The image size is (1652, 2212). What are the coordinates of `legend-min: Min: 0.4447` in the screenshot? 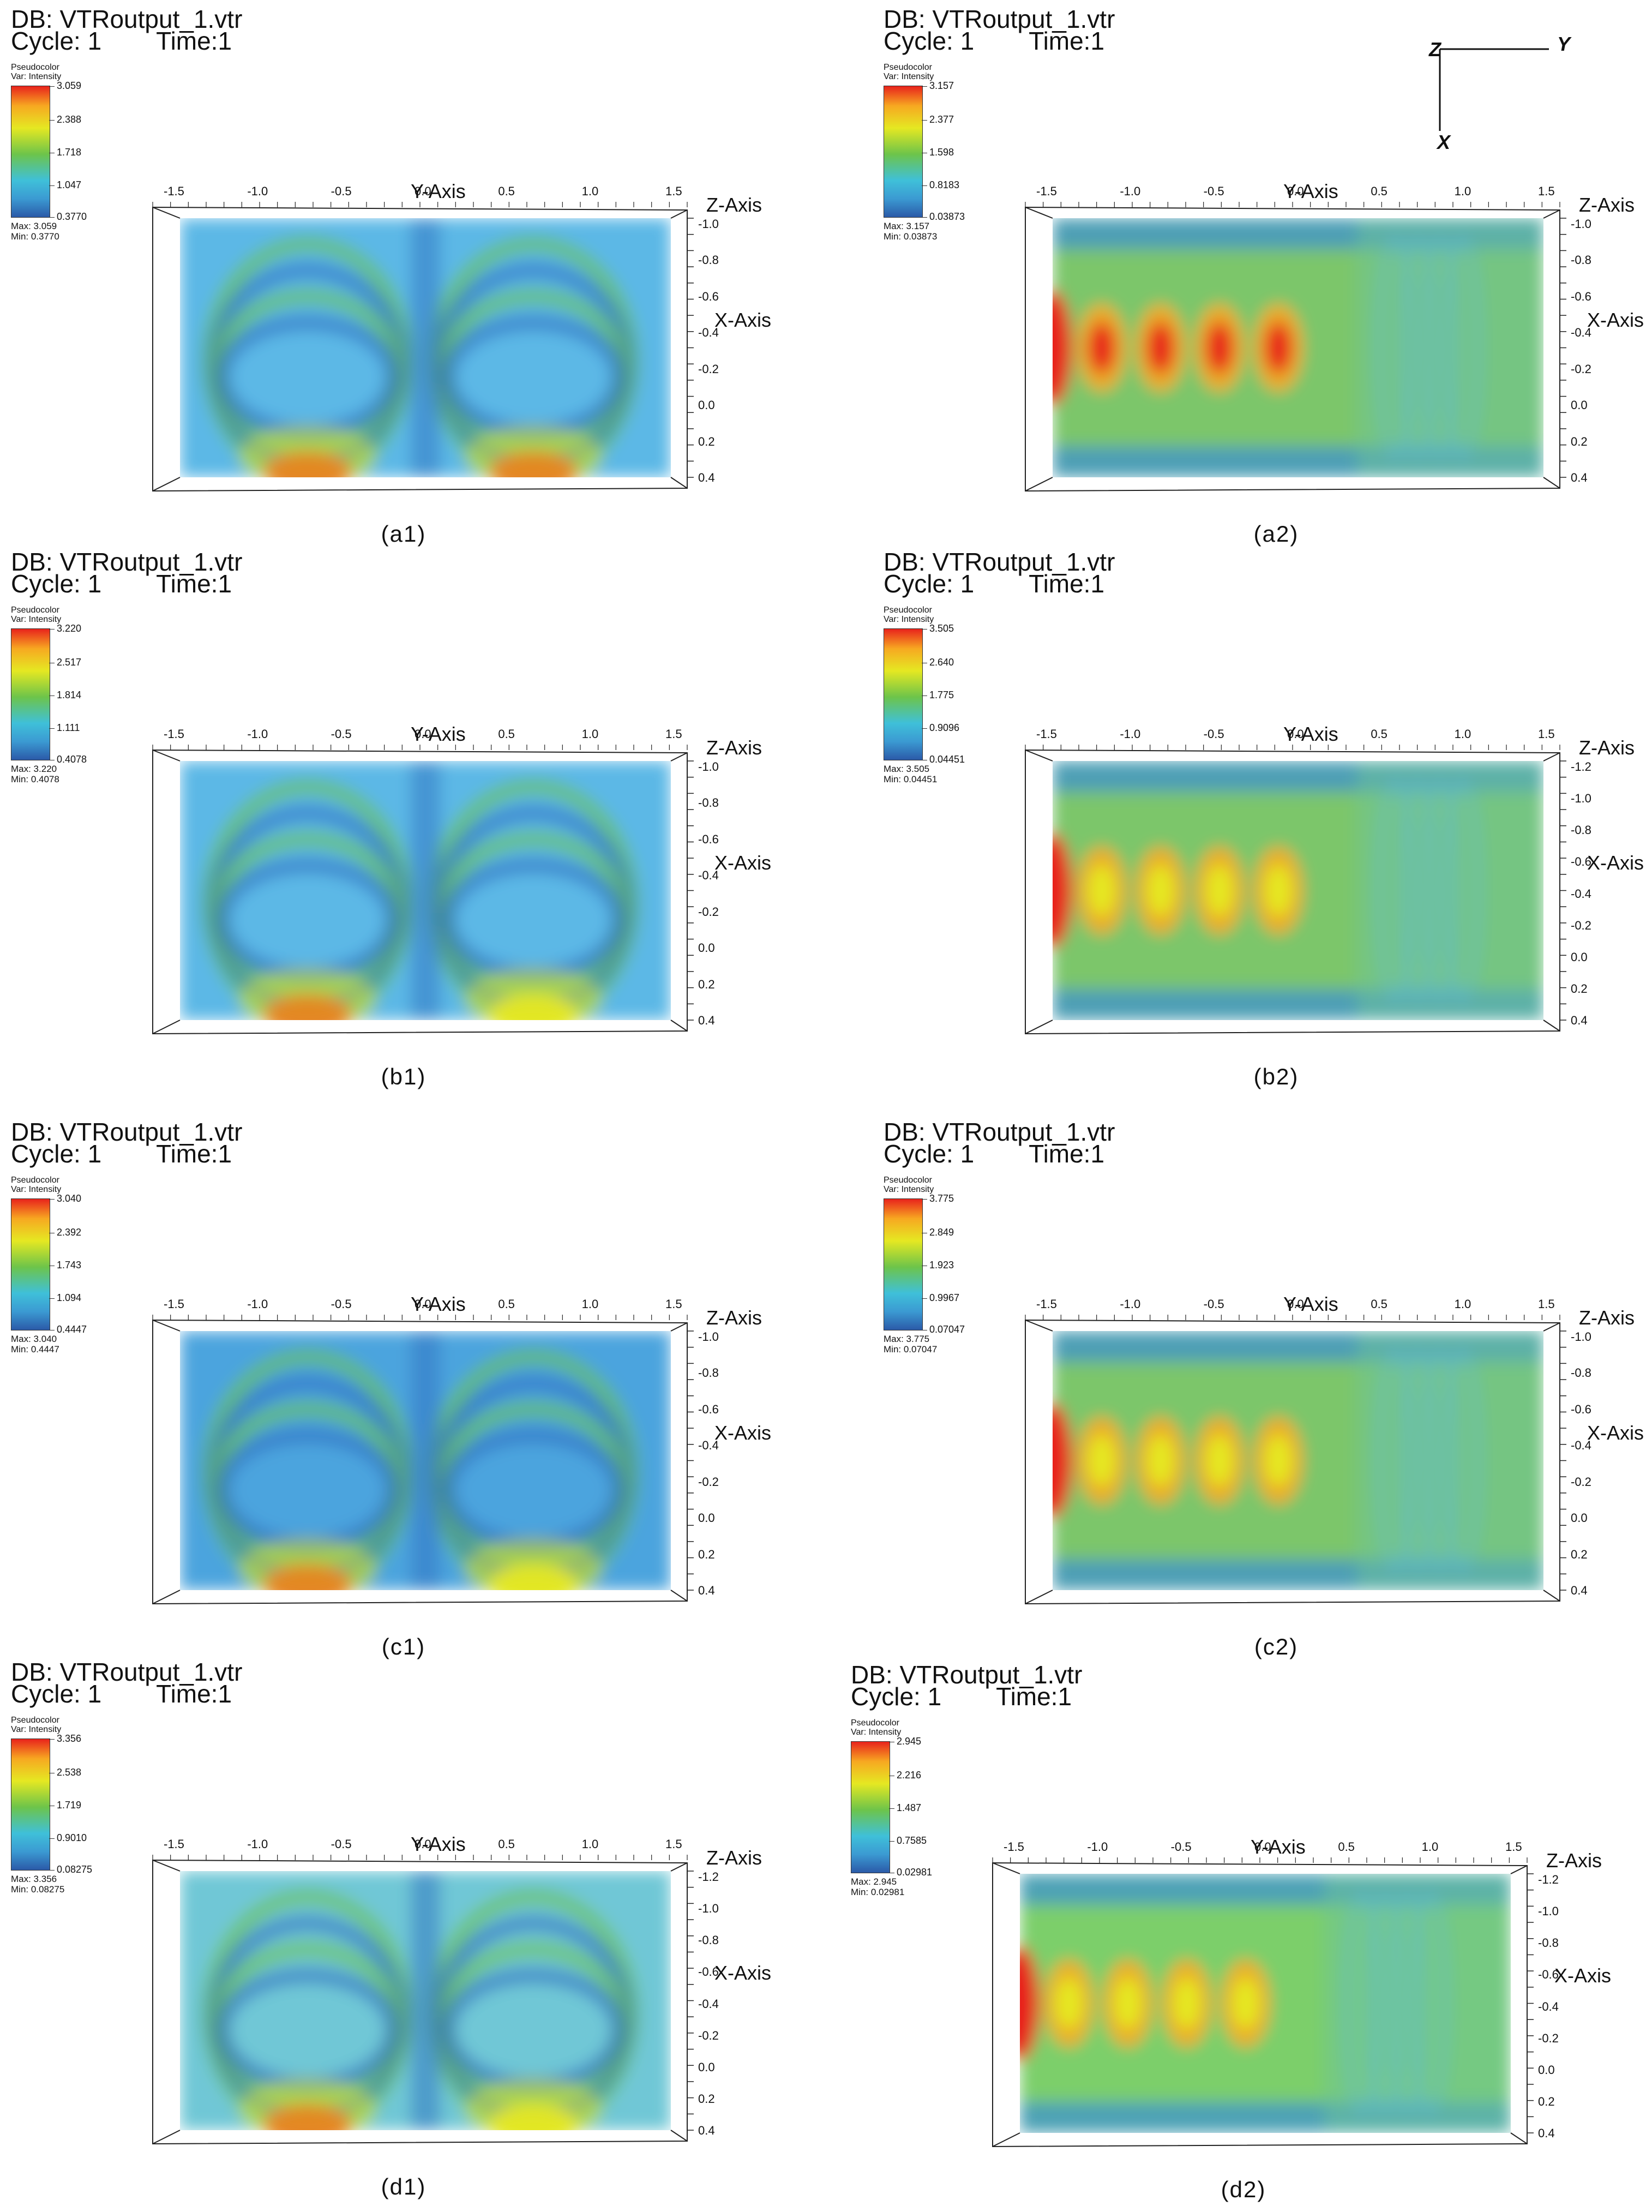 It's located at (35, 1349).